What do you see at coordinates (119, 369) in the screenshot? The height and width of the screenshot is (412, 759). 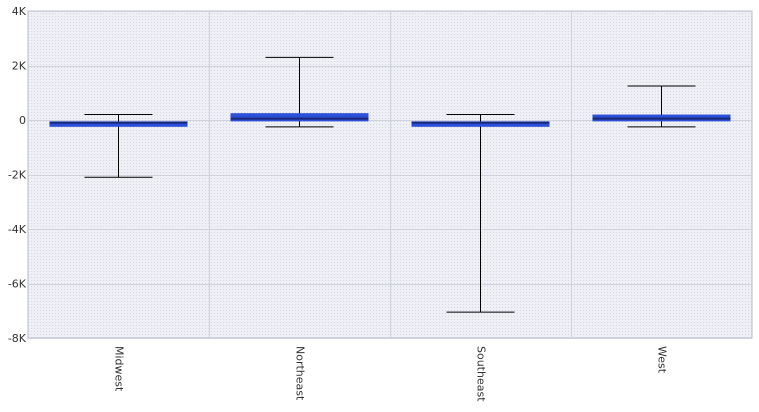 I see `x-category-label: Midwest` at bounding box center [119, 369].